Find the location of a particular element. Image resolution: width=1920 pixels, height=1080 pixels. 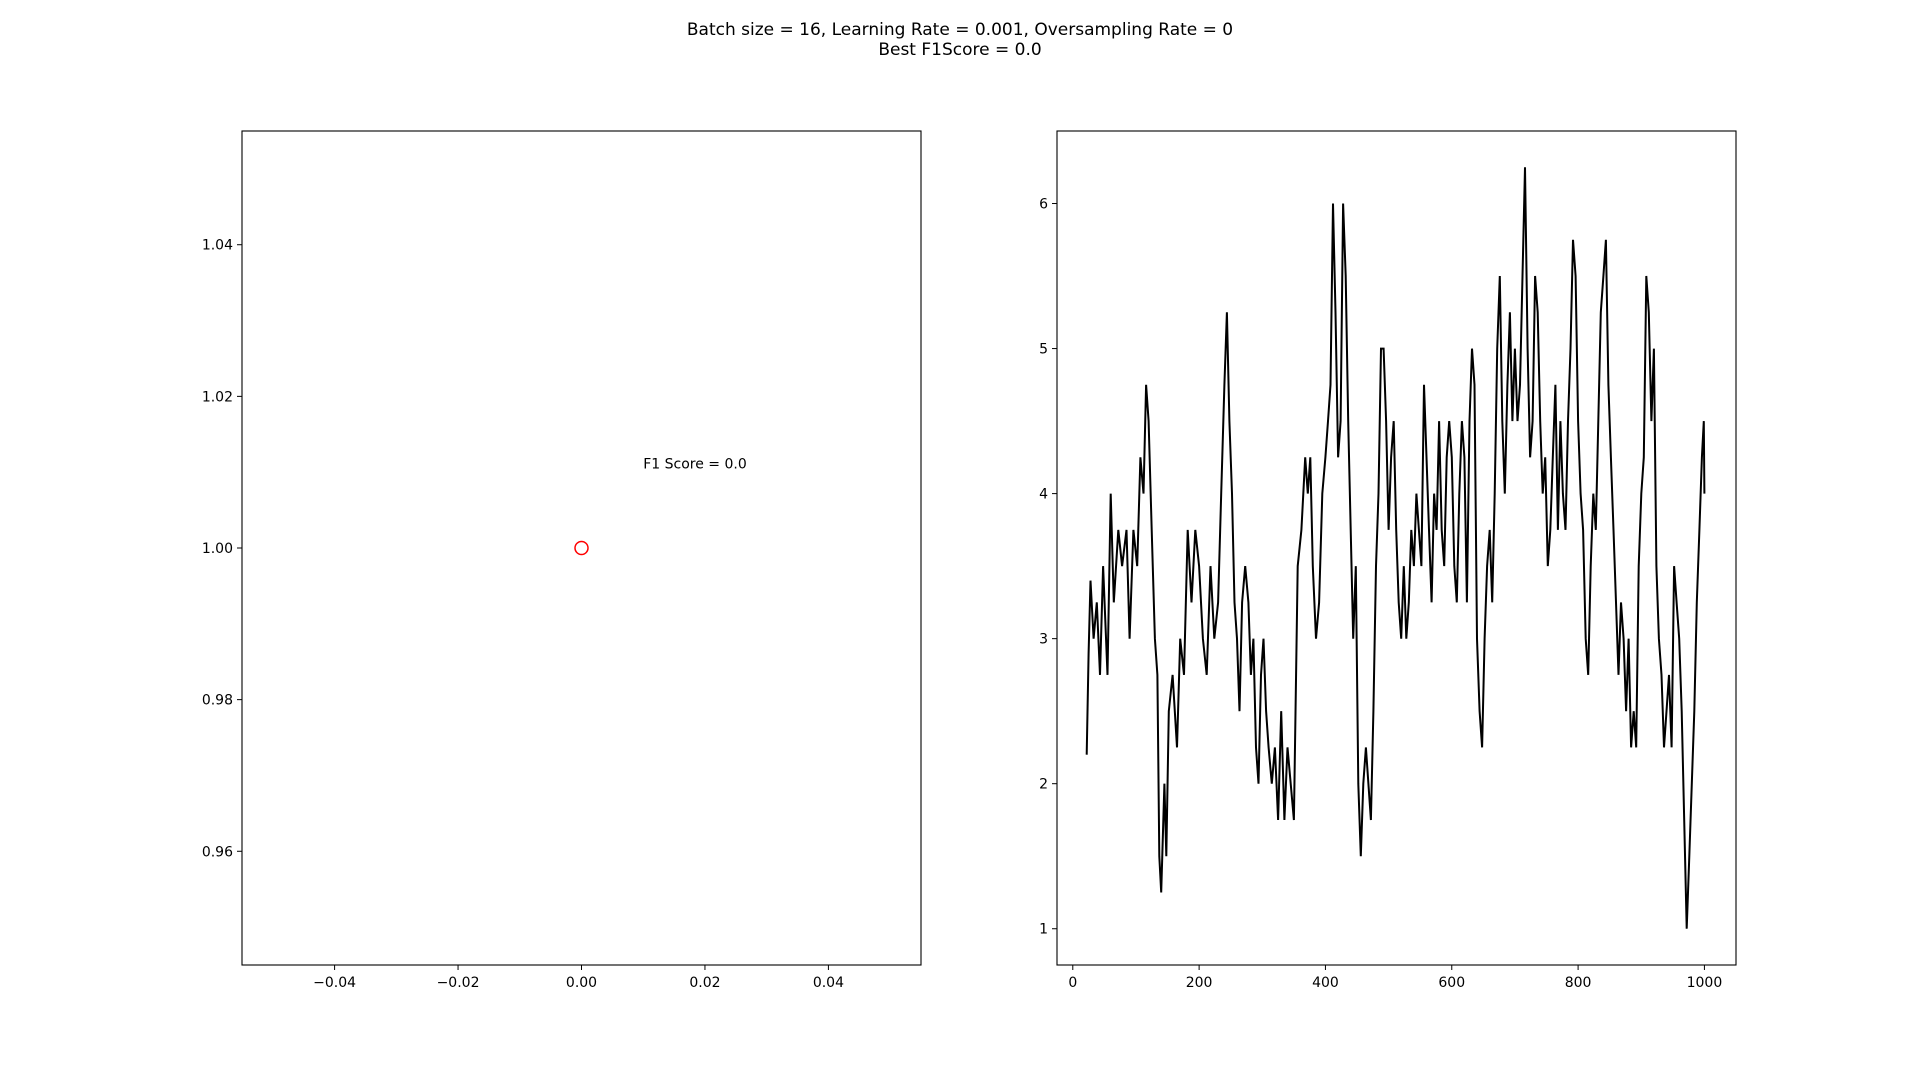

x-tick-label: −0.02 is located at coordinates (458, 983).